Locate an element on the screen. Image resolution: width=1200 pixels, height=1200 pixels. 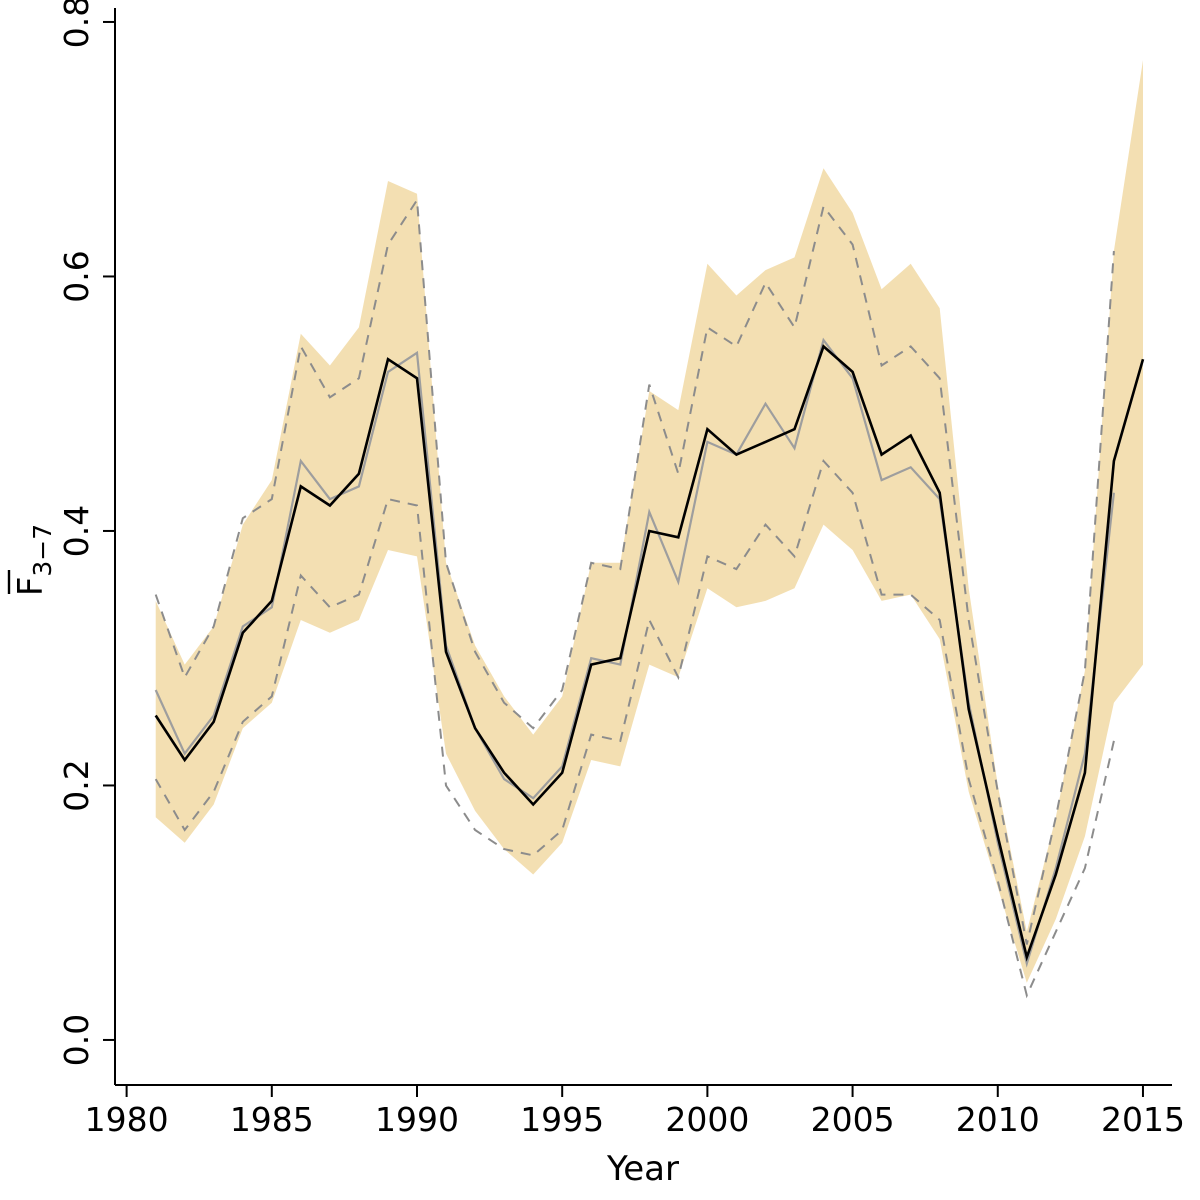
x-tick-label: 2010 is located at coordinates (998, 1119).